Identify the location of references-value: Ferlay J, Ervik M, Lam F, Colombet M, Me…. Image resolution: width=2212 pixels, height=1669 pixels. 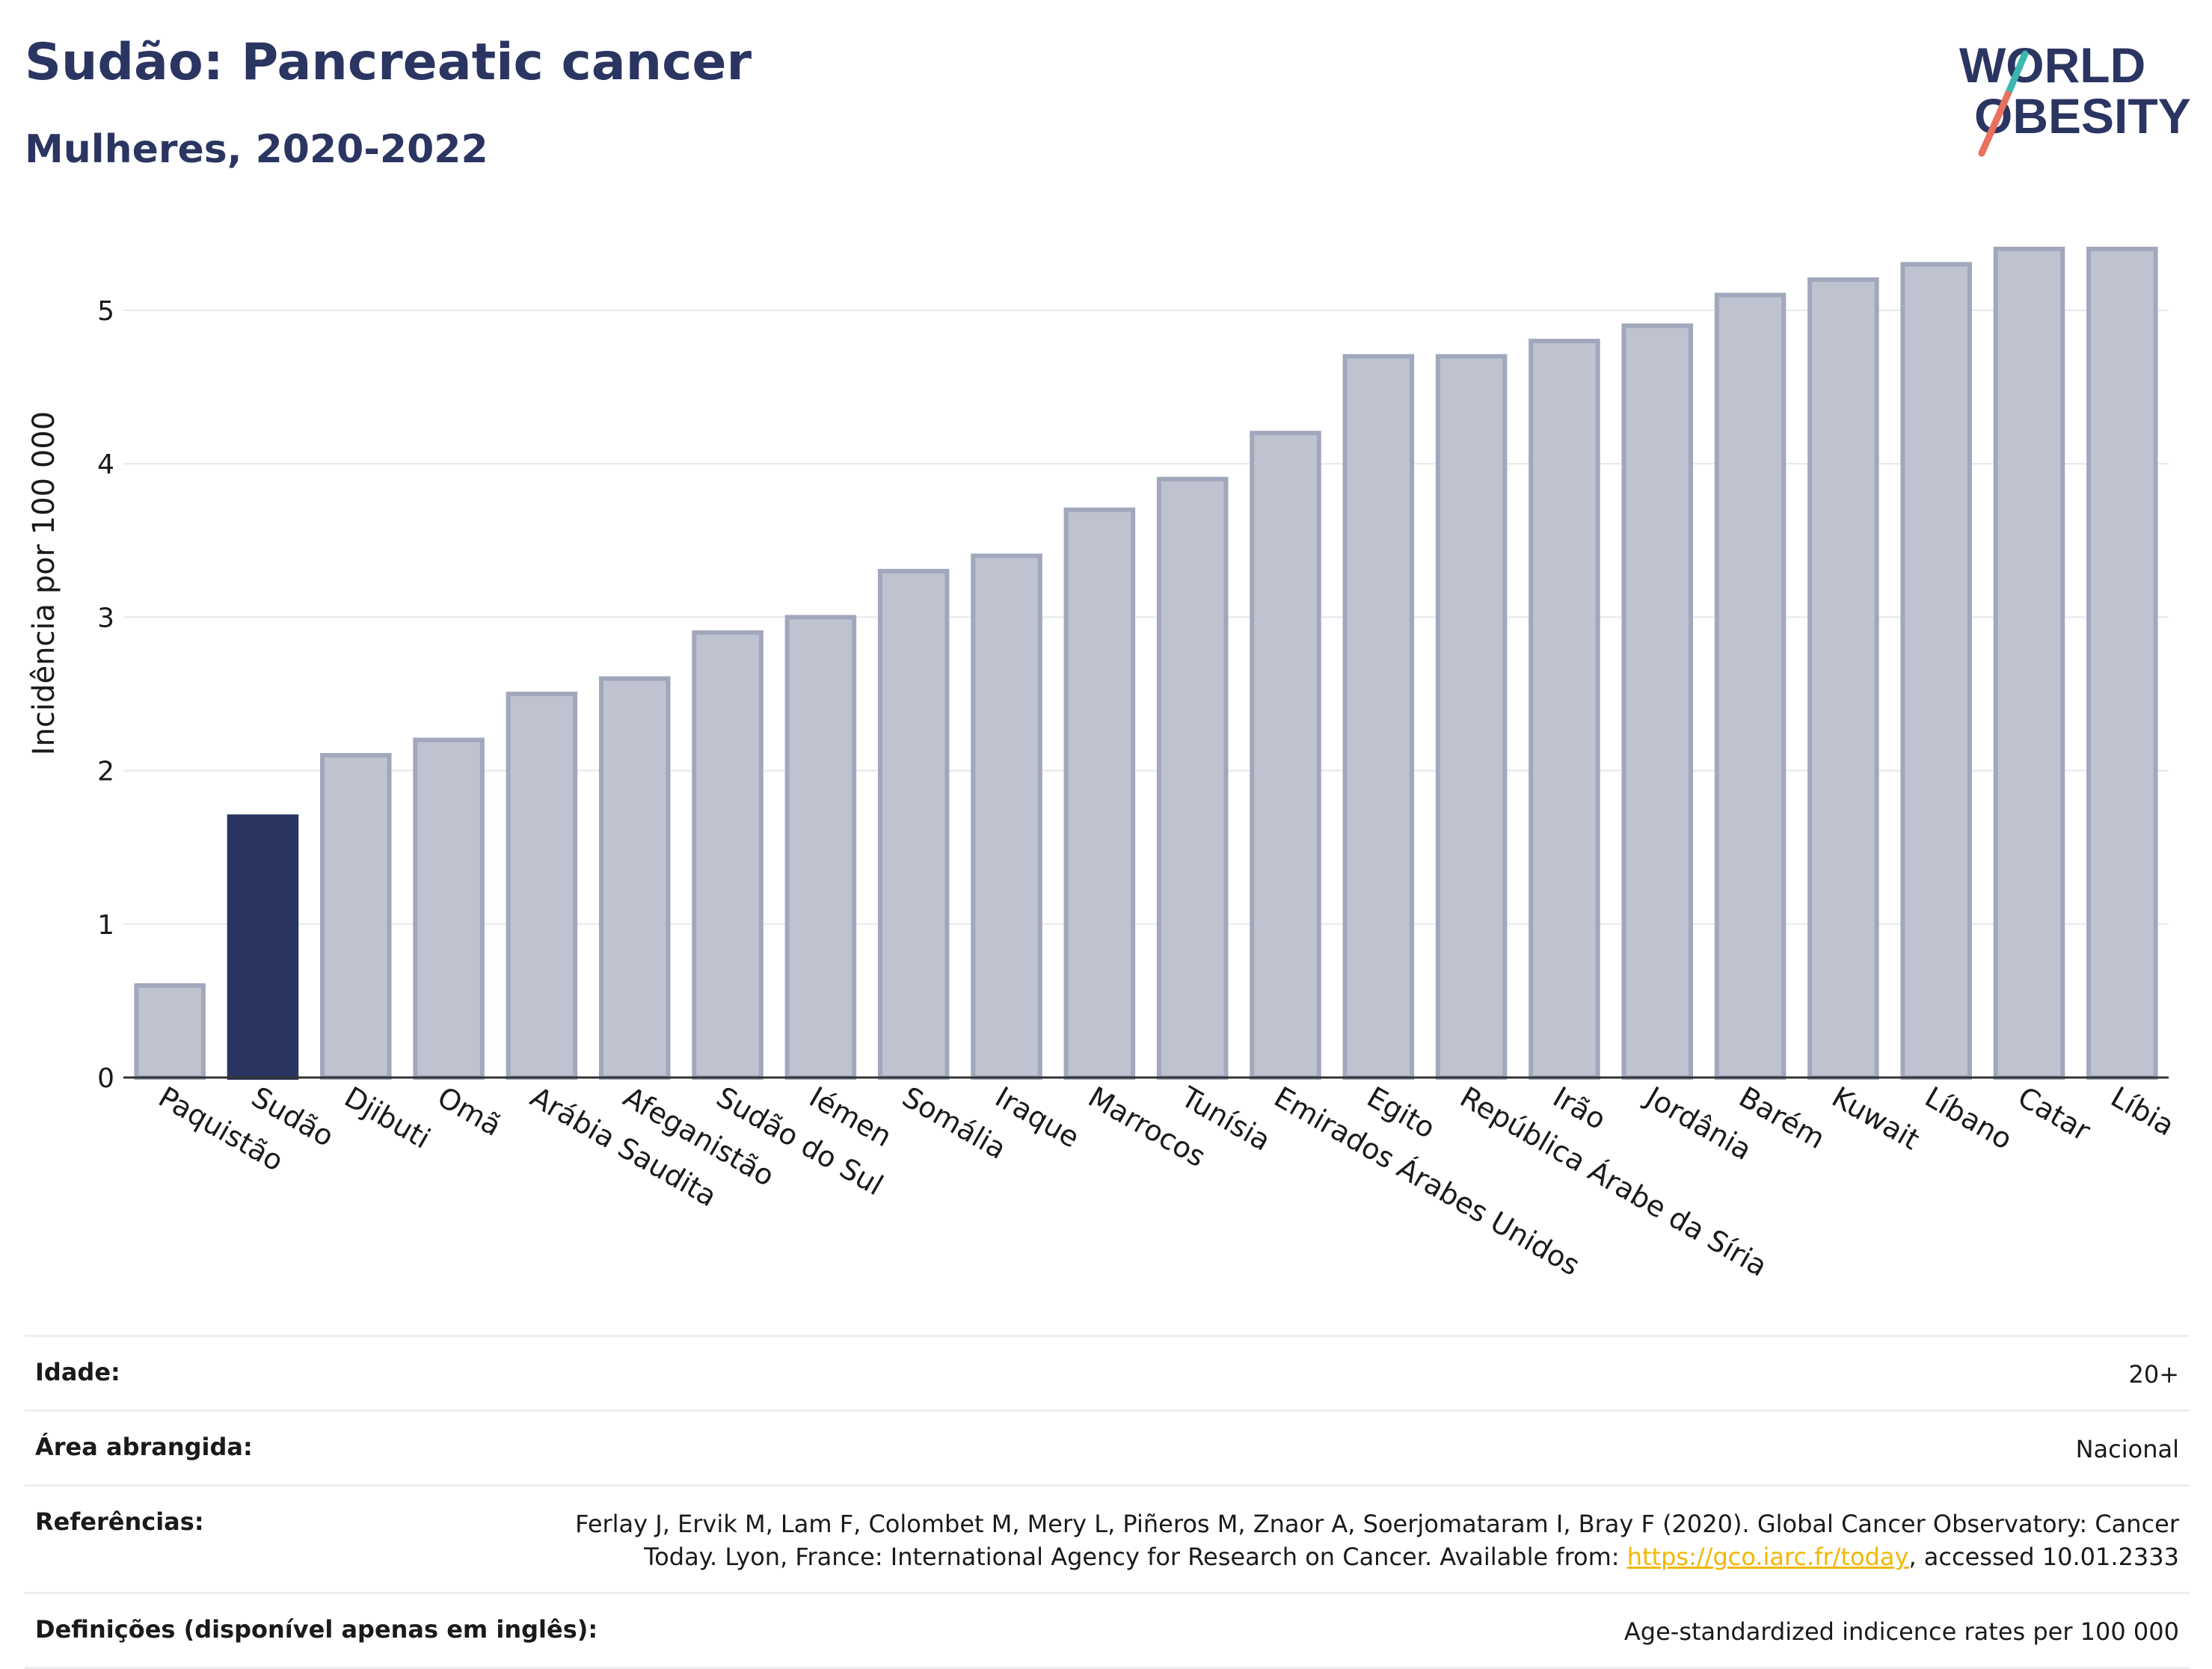
(1375, 1541).